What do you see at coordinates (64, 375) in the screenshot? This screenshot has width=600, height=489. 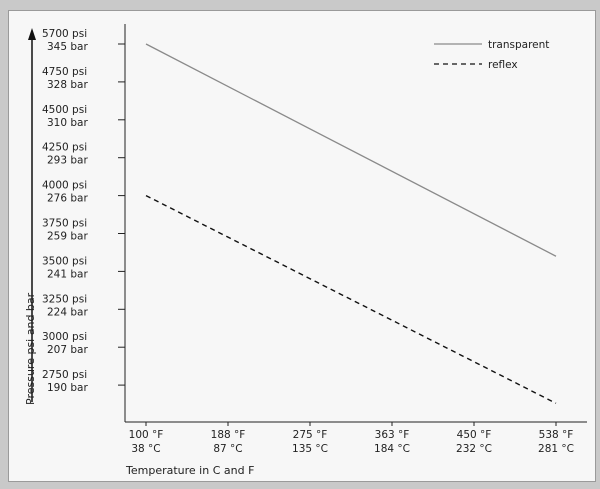 I see `y-tick-label-psi: 2750 psi` at bounding box center [64, 375].